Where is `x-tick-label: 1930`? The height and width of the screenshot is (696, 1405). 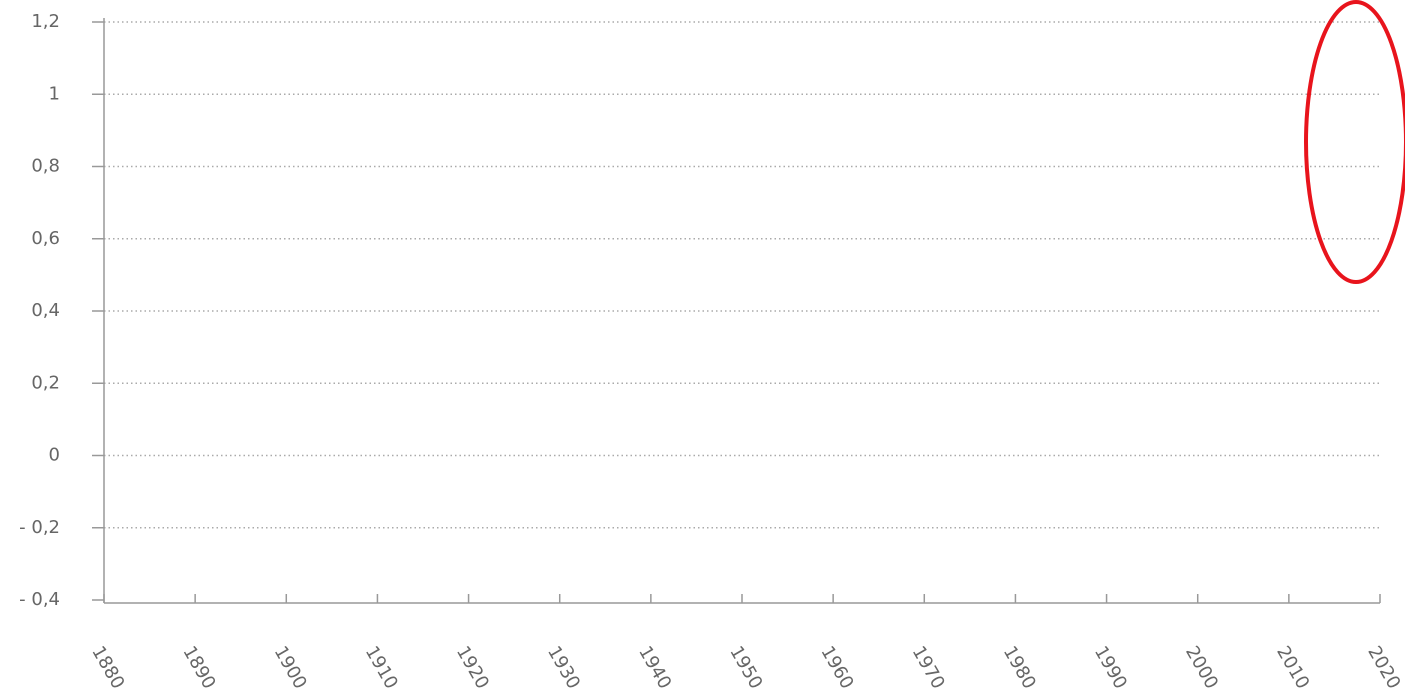
x-tick-label: 1930 is located at coordinates (563, 668).